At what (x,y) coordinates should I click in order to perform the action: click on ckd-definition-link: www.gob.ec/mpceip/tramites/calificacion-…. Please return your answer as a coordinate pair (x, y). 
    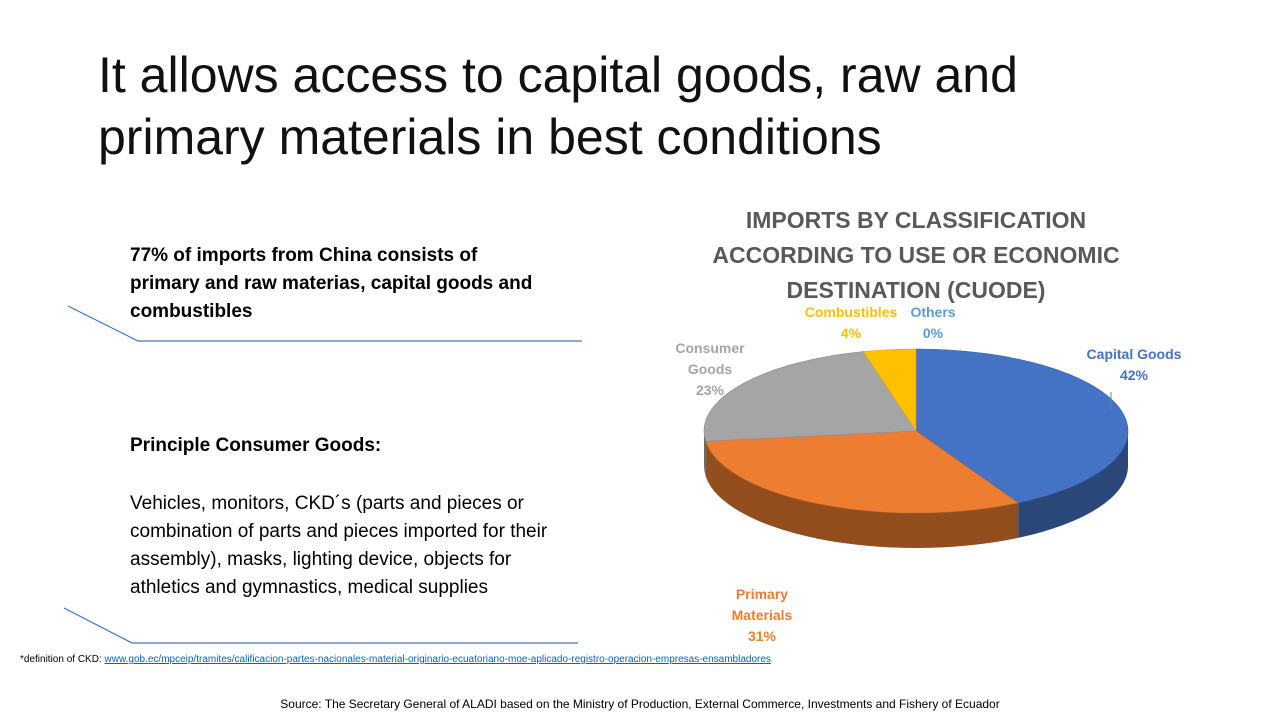
    Looking at the image, I should click on (437, 659).